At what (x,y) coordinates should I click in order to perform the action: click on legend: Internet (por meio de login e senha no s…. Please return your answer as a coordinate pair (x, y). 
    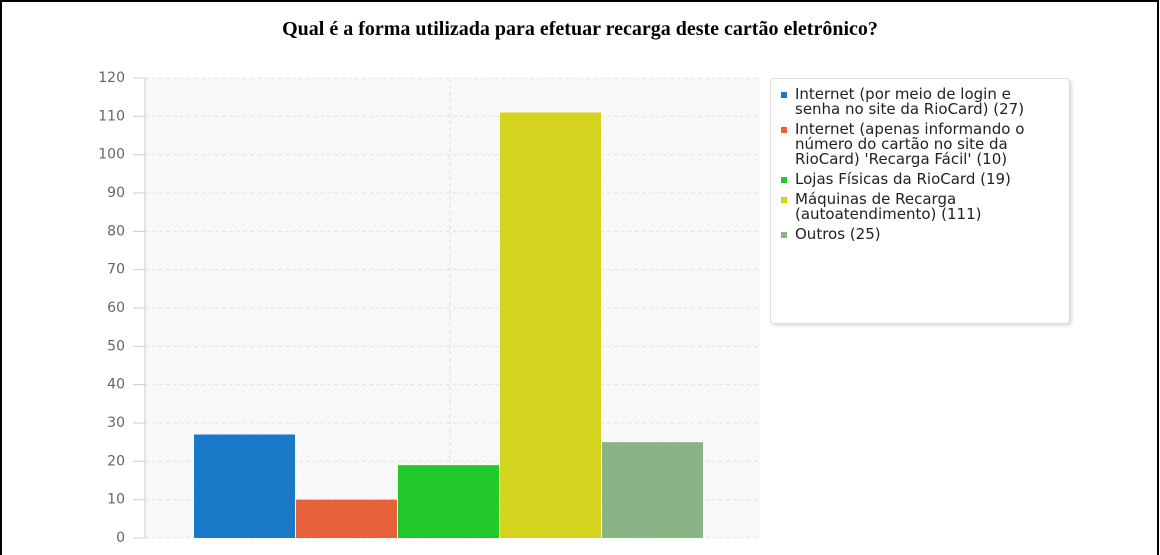
    Looking at the image, I should click on (920, 201).